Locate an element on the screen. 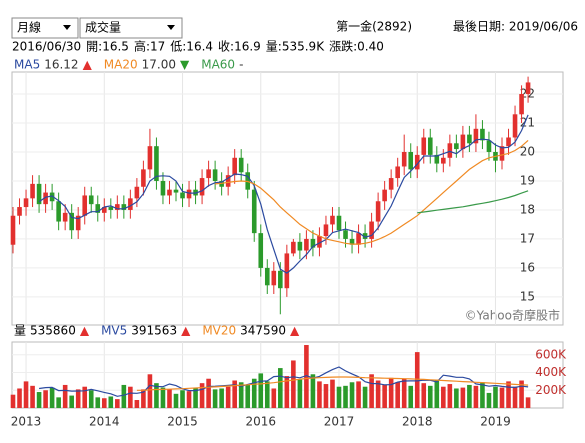  last-date: 最後日期: 2019/06/06 is located at coordinates (515, 27).